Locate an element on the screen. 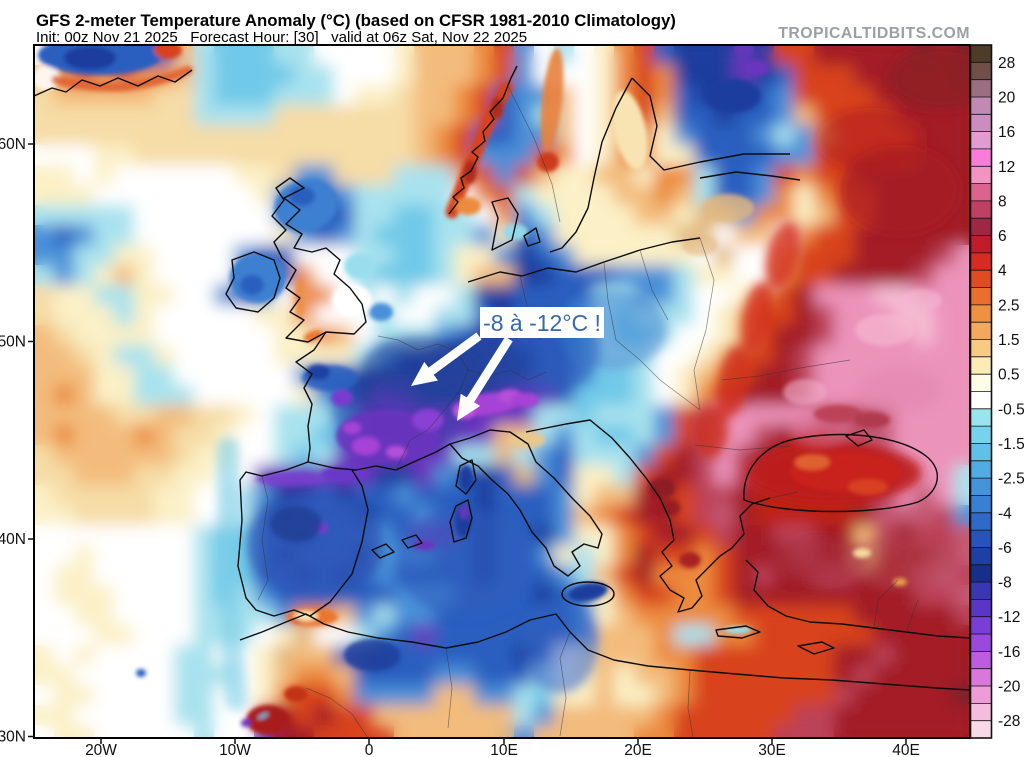  svg-text: -4 is located at coordinates (1005, 513).